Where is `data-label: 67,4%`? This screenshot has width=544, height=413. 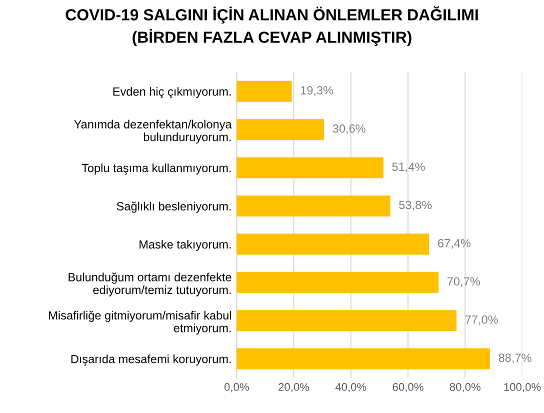
data-label: 67,4% is located at coordinates (454, 243).